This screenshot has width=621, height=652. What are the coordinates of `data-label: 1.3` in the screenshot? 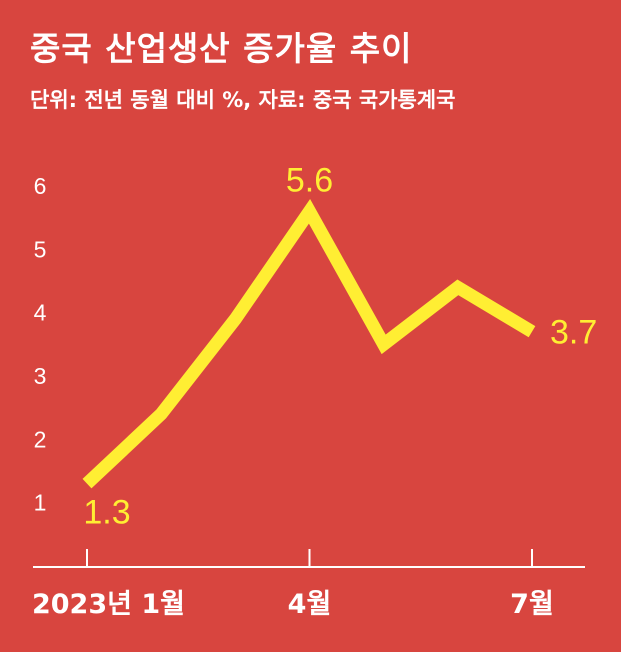 It's located at (106, 513).